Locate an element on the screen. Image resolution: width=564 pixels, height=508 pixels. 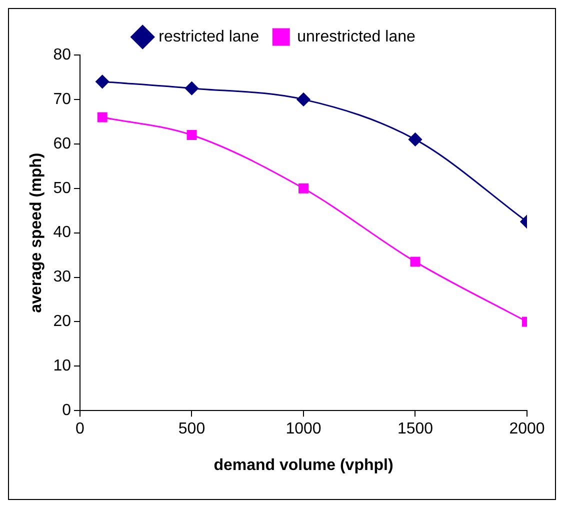
legend-label: restricted lane is located at coordinates (209, 37).